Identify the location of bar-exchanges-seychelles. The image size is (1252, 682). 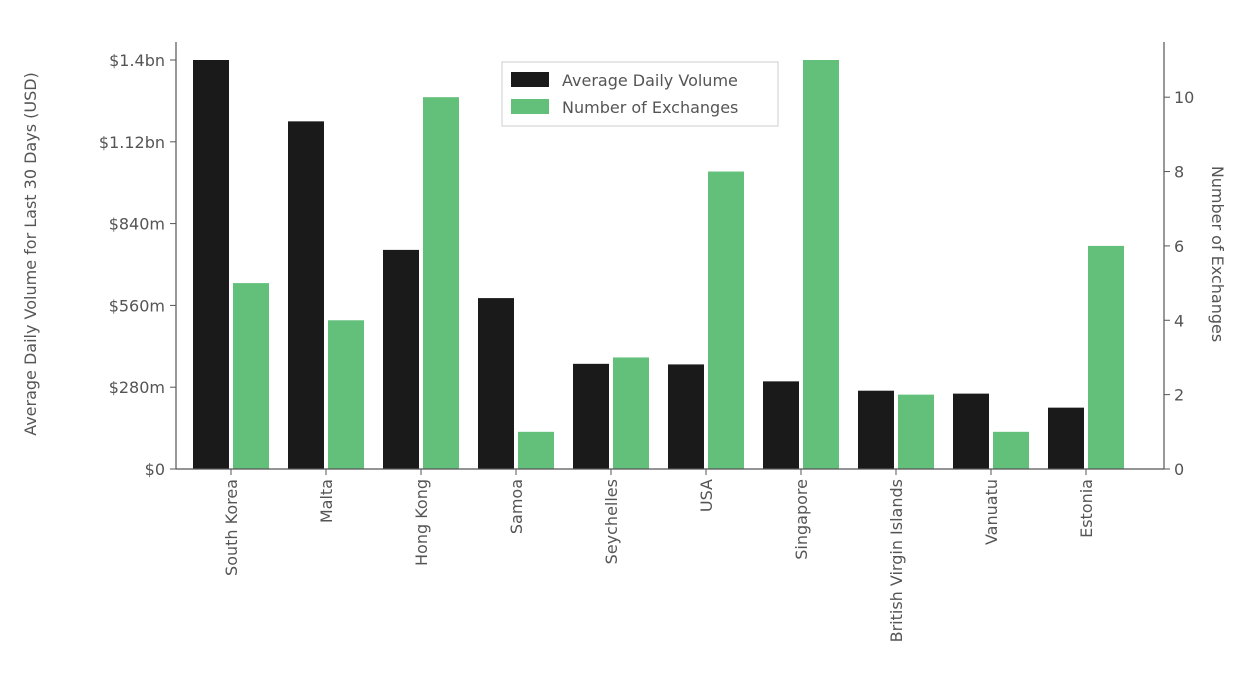
(631, 413).